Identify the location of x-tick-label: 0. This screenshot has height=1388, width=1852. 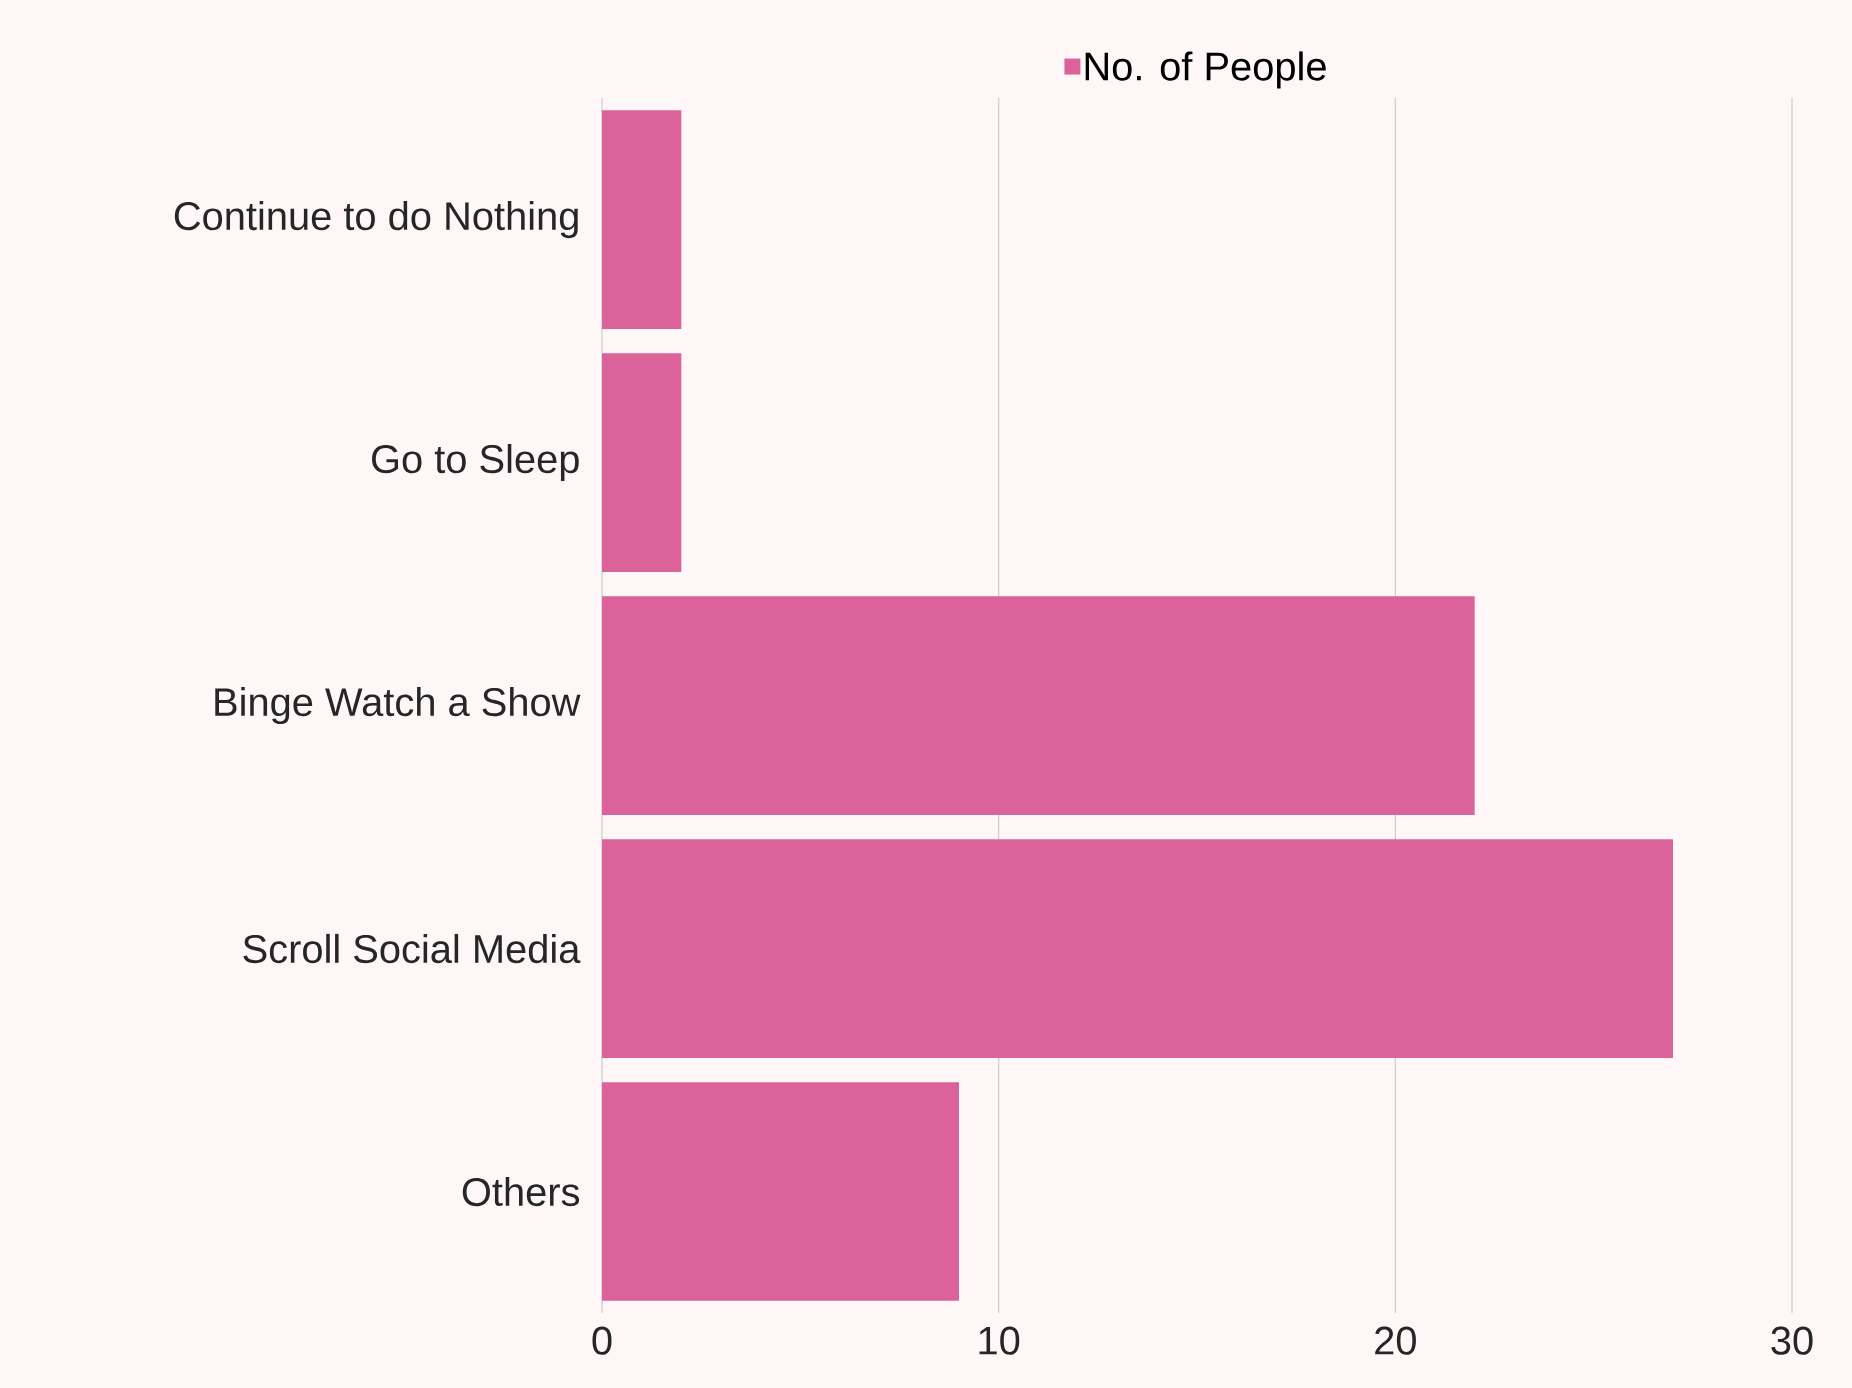
(602, 1340).